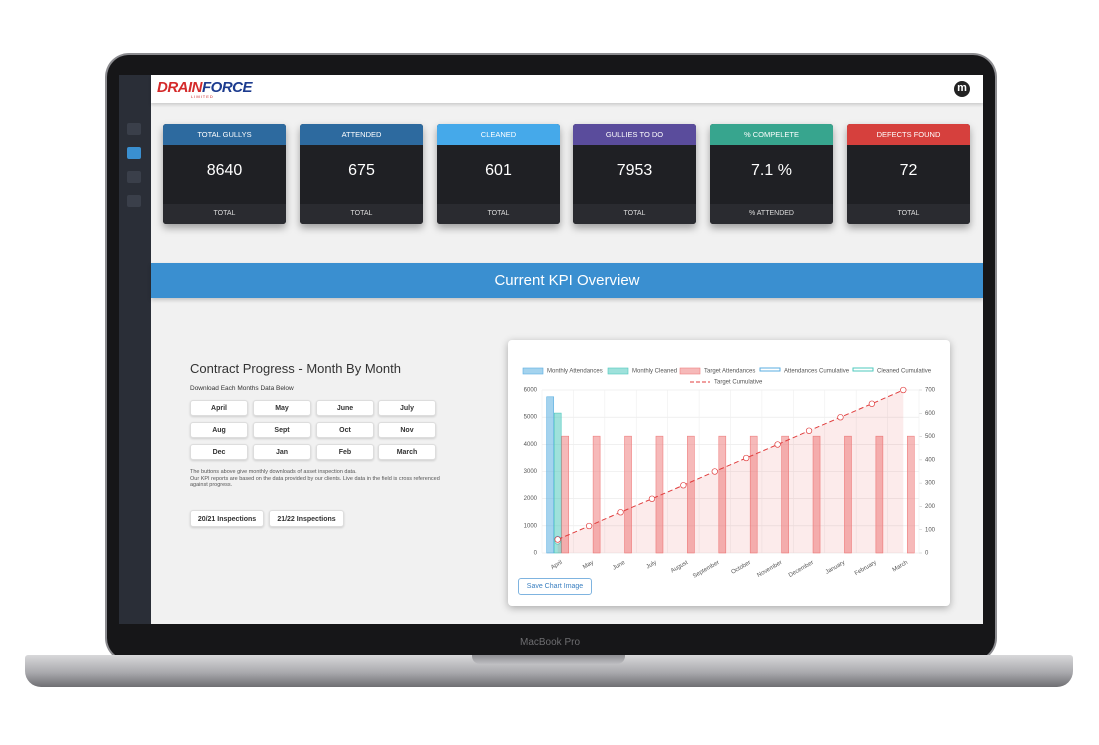  Describe the element at coordinates (930, 530) in the screenshot. I see `y2-tick-label: 100` at that location.